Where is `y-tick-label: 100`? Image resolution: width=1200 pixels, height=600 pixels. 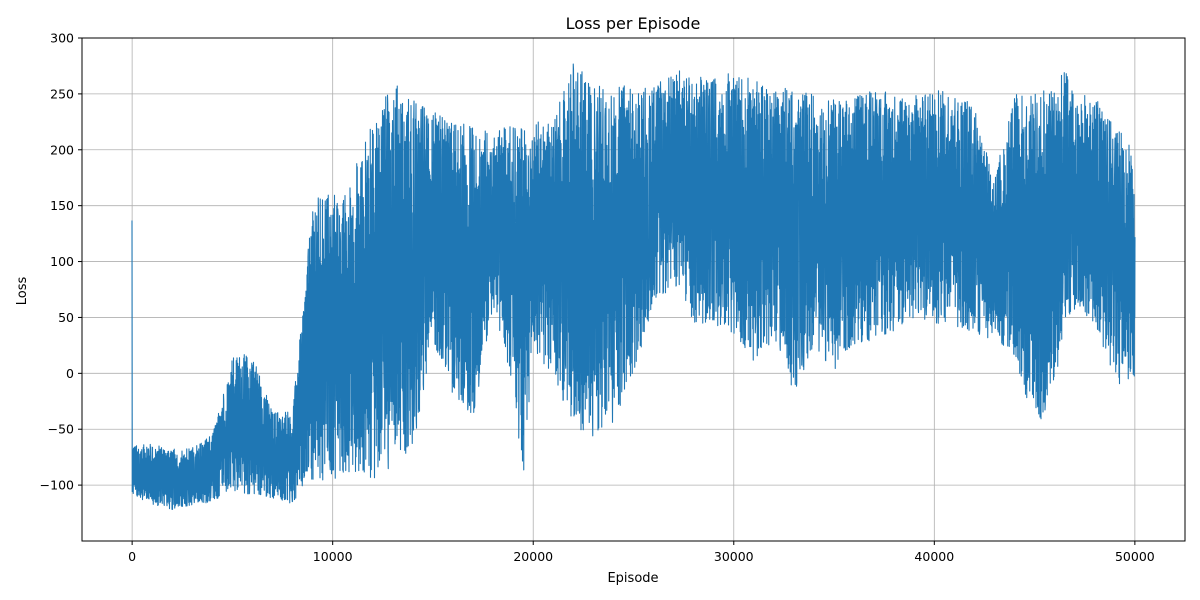
y-tick-label: 100 is located at coordinates (62, 261).